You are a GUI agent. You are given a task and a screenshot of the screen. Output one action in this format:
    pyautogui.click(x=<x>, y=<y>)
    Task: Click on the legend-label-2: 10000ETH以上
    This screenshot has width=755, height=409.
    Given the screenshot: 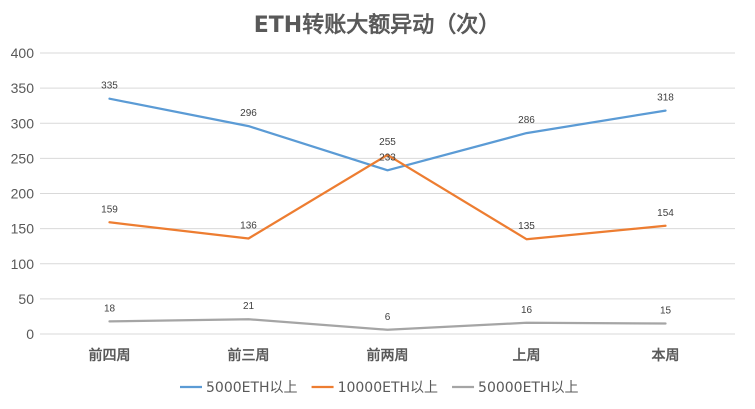 What is the action you would take?
    pyautogui.click(x=388, y=388)
    